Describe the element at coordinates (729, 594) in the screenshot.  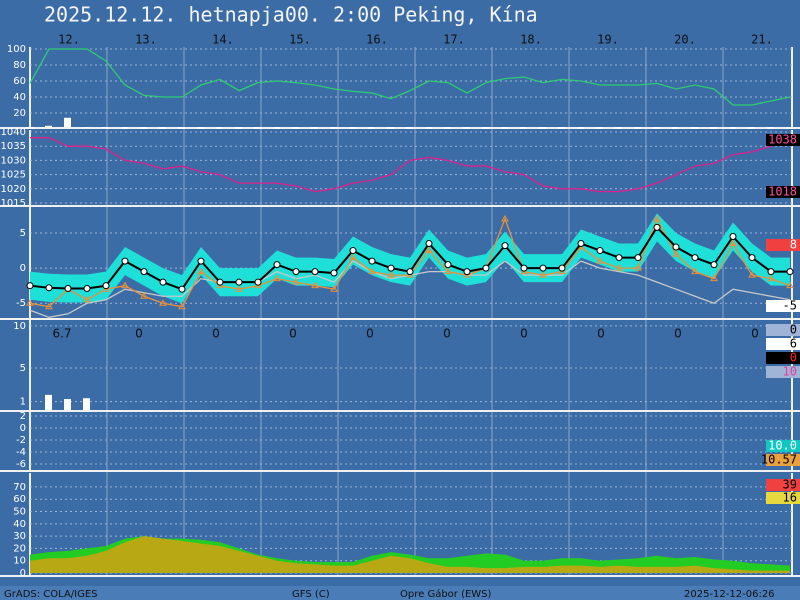
I see `footer-date: 2025-12-12-06:26` at that location.